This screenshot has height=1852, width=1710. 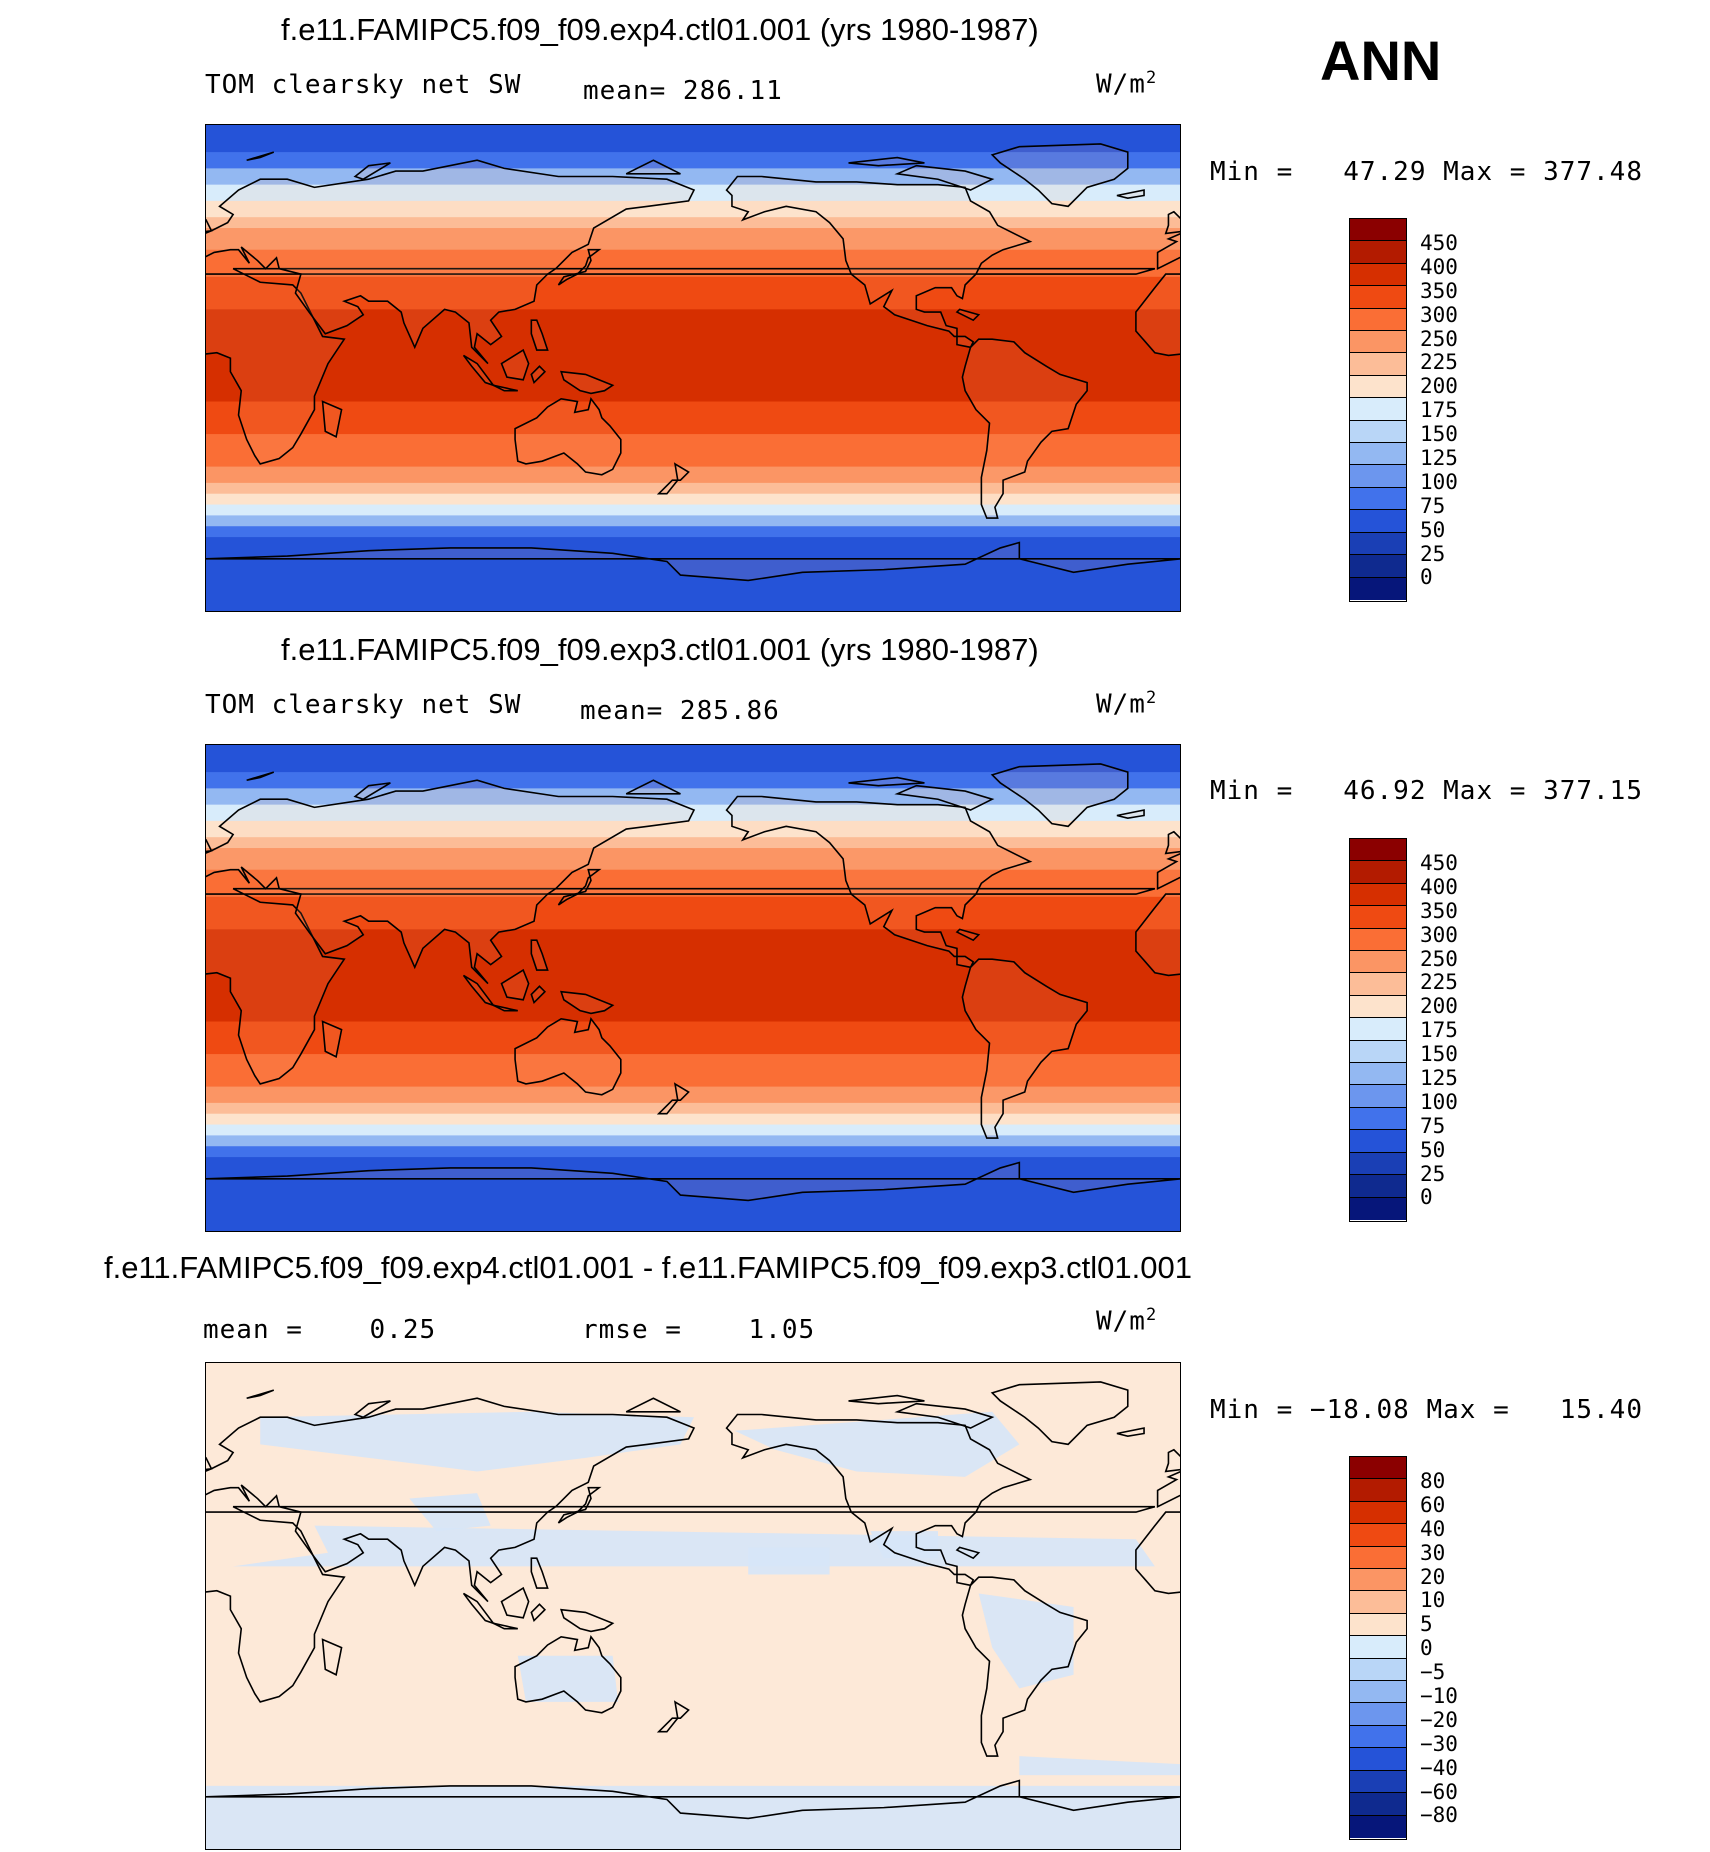 What do you see at coordinates (683, 91) in the screenshot?
I see `panel-1-mean: mean= 286.11` at bounding box center [683, 91].